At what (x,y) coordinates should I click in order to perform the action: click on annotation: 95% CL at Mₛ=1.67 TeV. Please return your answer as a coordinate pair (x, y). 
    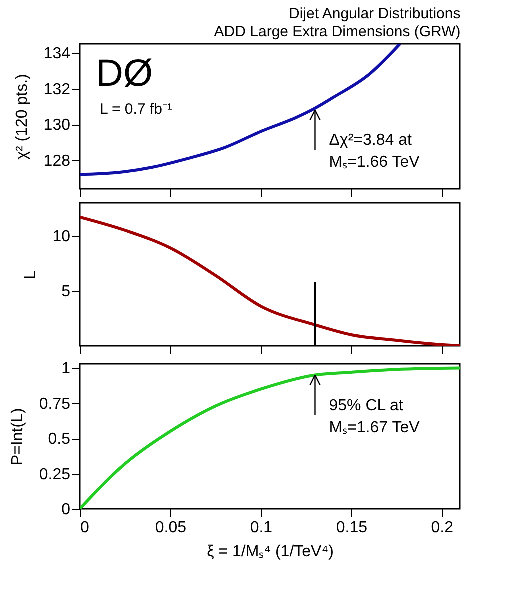
    Looking at the image, I should click on (374, 416).